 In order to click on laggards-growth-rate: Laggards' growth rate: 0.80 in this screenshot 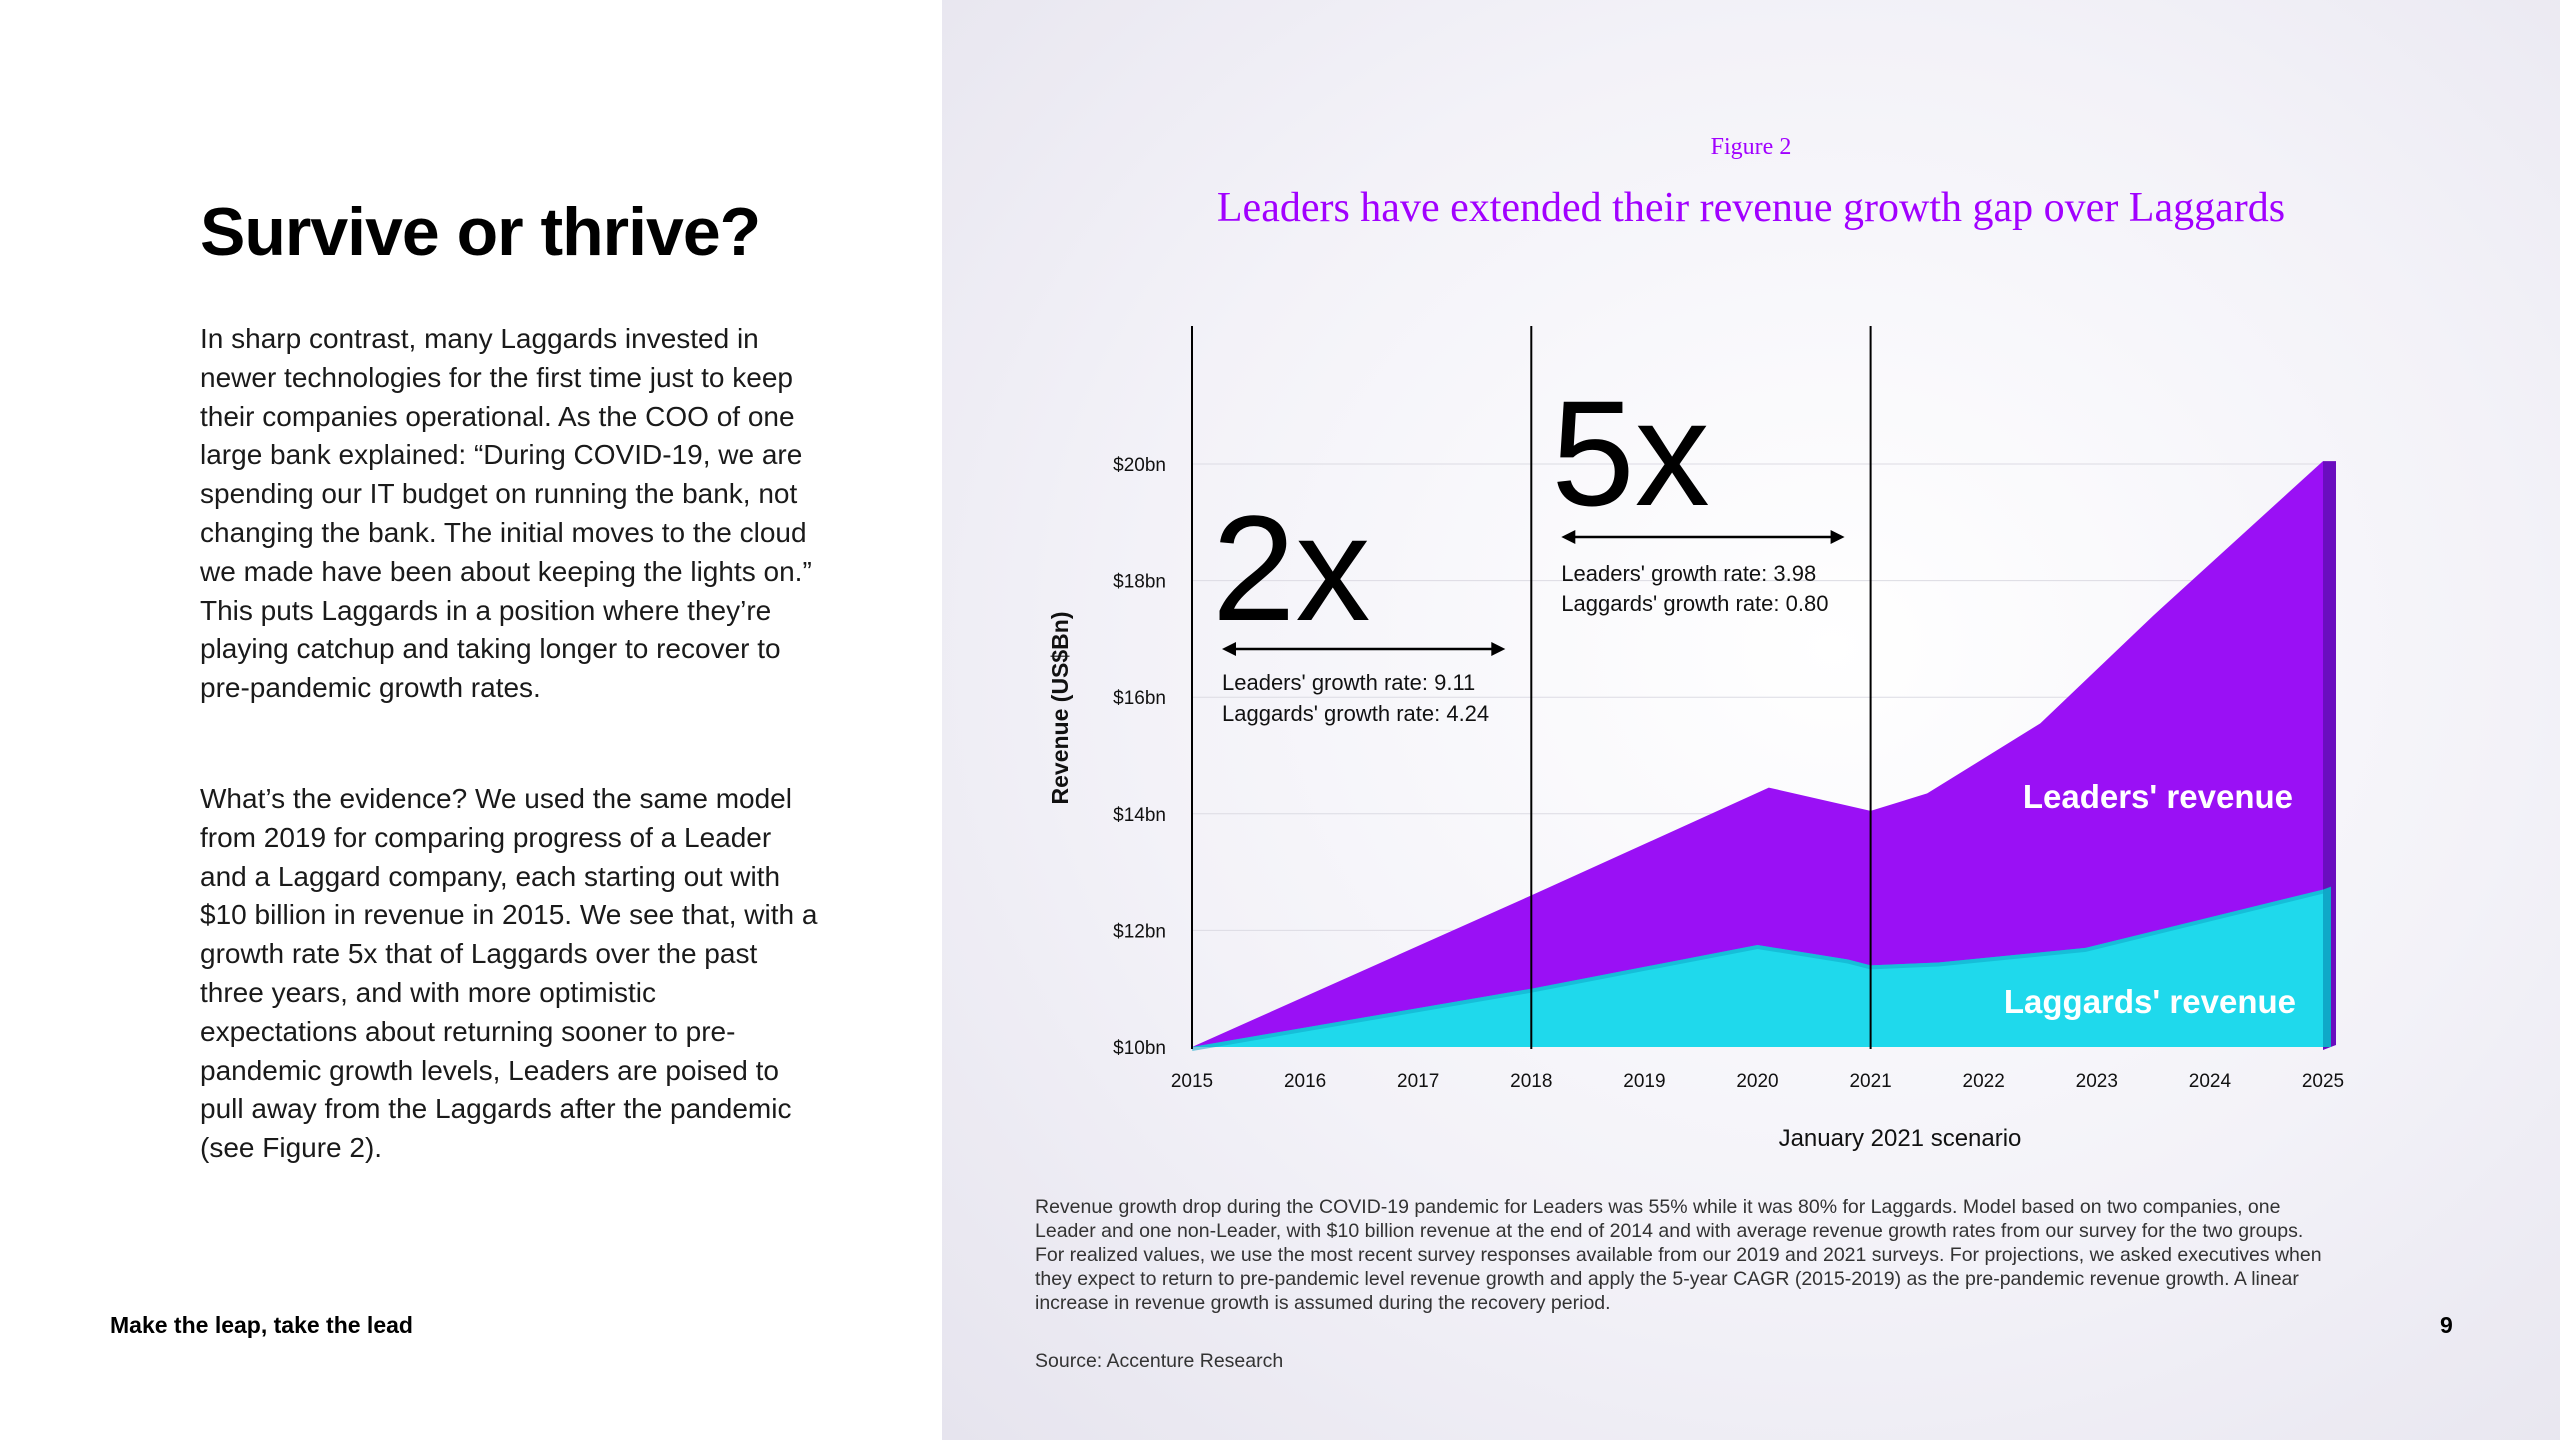, I will do `click(1694, 603)`.